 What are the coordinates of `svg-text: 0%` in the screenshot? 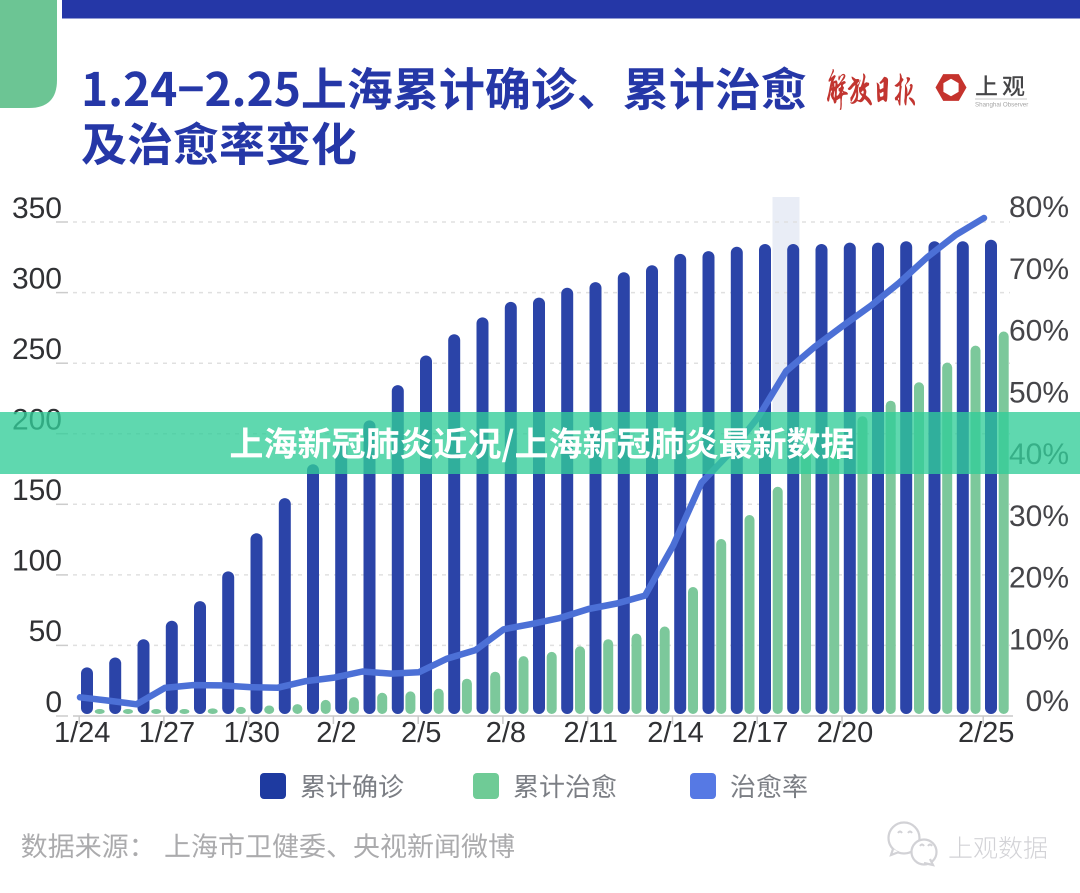 It's located at (1047, 701).